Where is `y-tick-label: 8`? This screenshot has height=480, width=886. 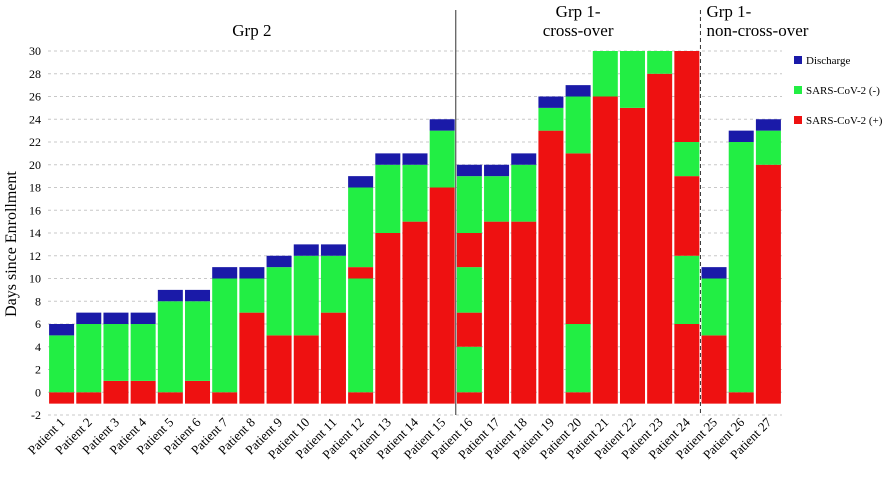
y-tick-label: 8 is located at coordinates (38, 301).